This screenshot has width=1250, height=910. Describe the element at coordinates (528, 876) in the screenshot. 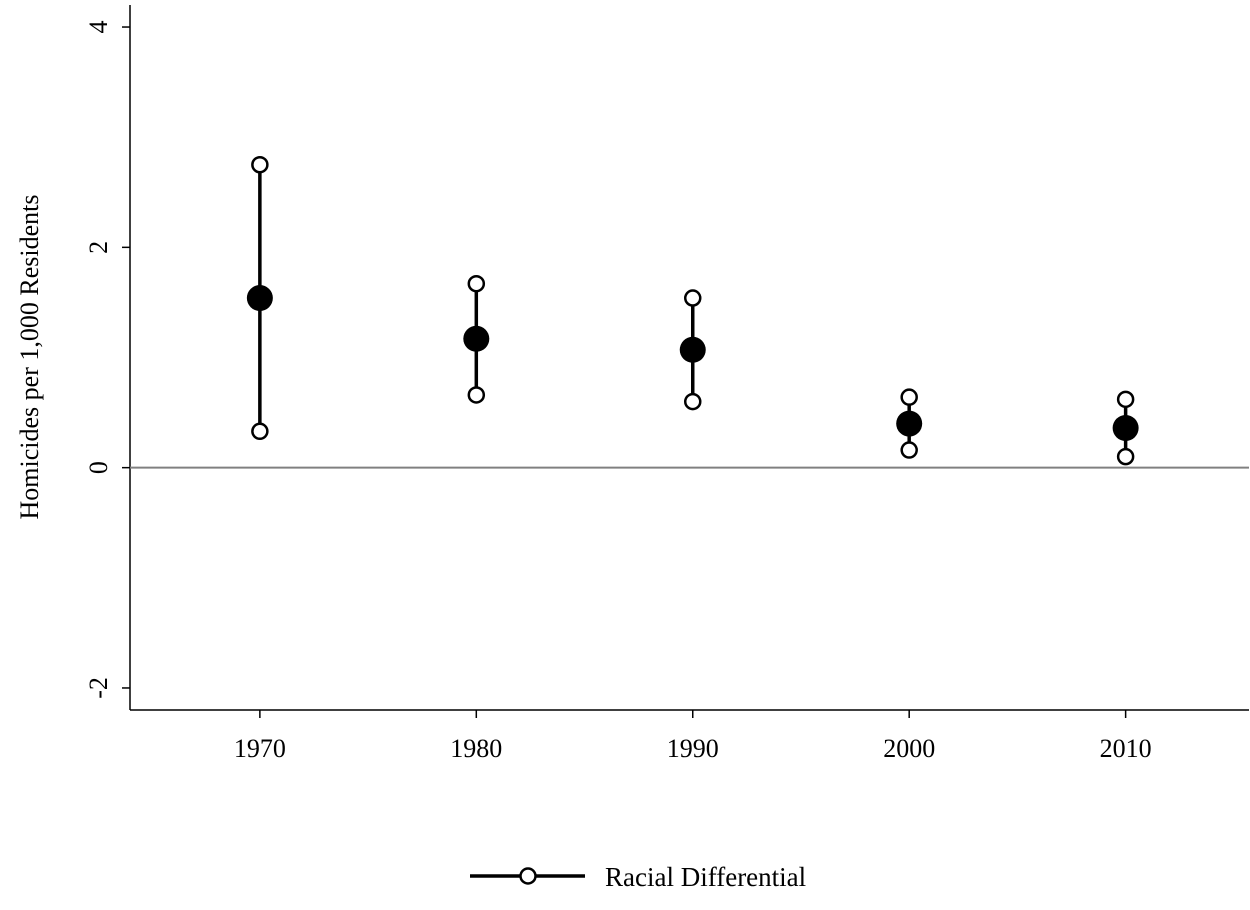

I see `legend-marker` at that location.